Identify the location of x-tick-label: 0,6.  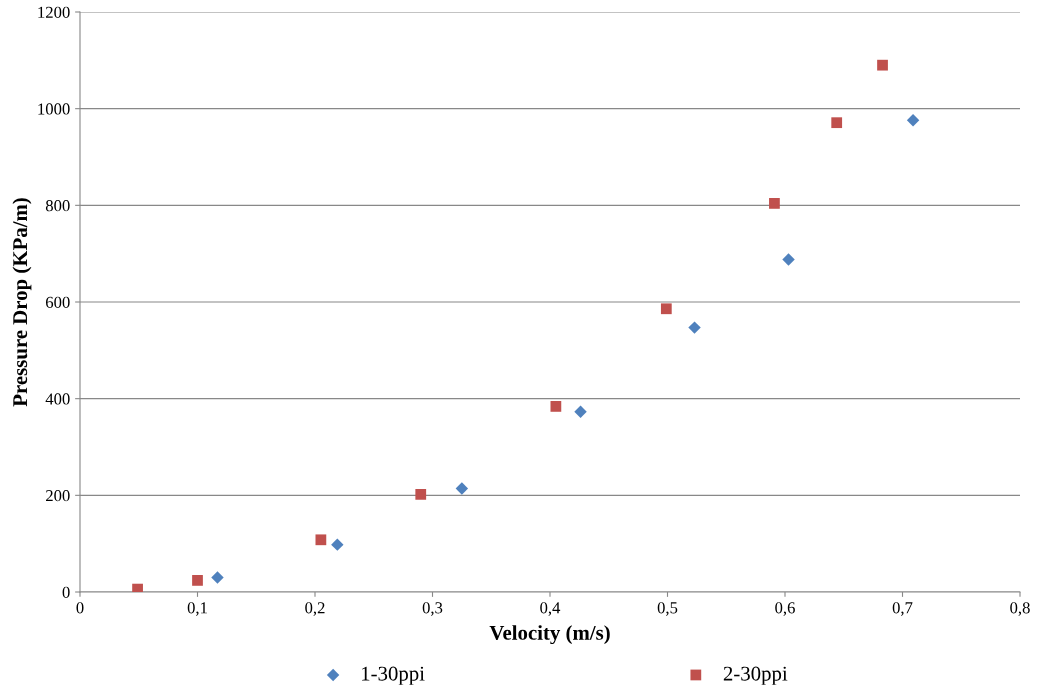
(785, 609).